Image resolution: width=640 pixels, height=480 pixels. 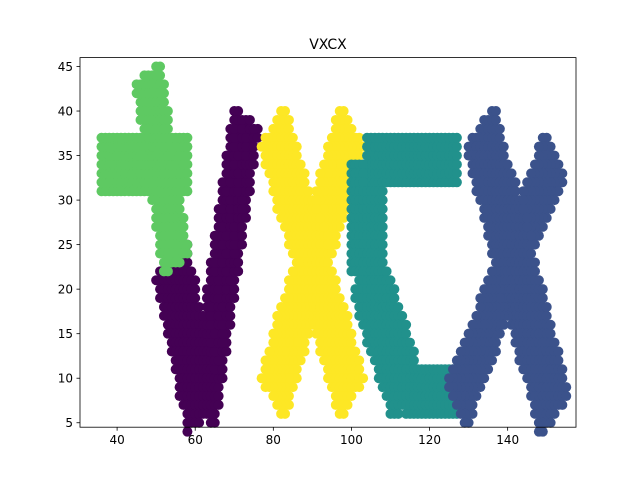 What do you see at coordinates (312, 262) in the screenshot?
I see `series-2-points` at bounding box center [312, 262].